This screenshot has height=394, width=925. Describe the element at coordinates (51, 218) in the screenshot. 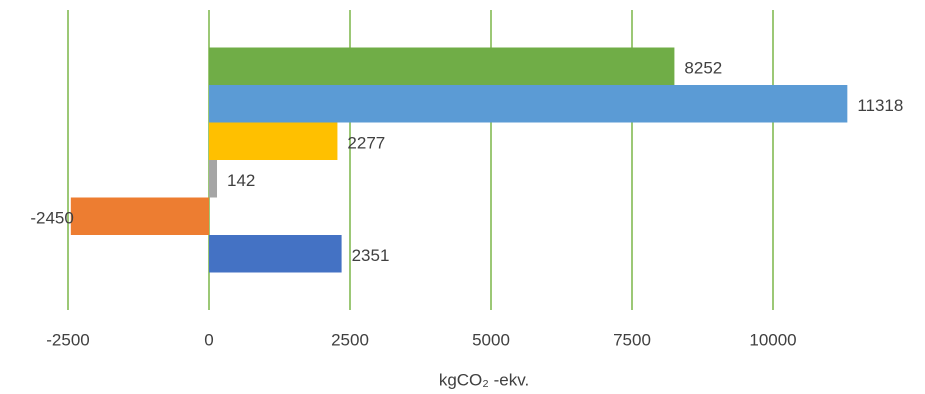

I see `data-label: -2450` at that location.